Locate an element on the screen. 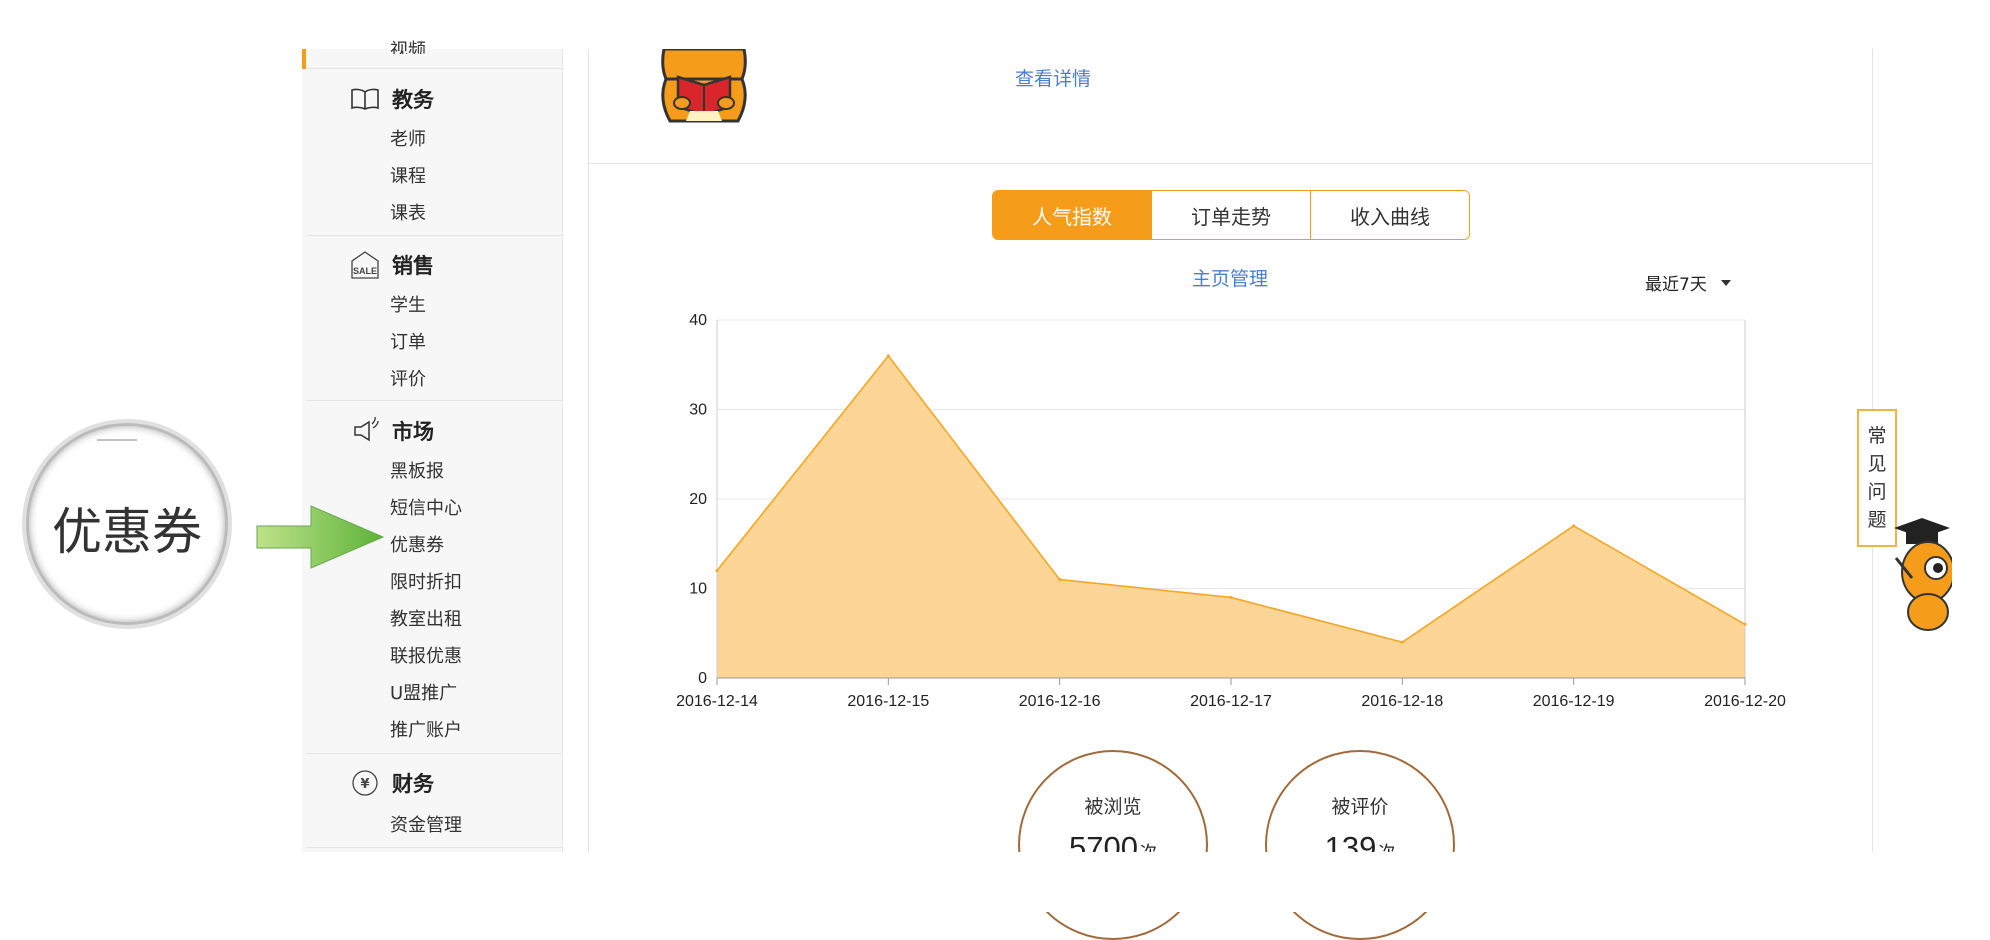 The width and height of the screenshot is (1990, 940). sidebar-group-academic: 教务 is located at coordinates (392, 99).